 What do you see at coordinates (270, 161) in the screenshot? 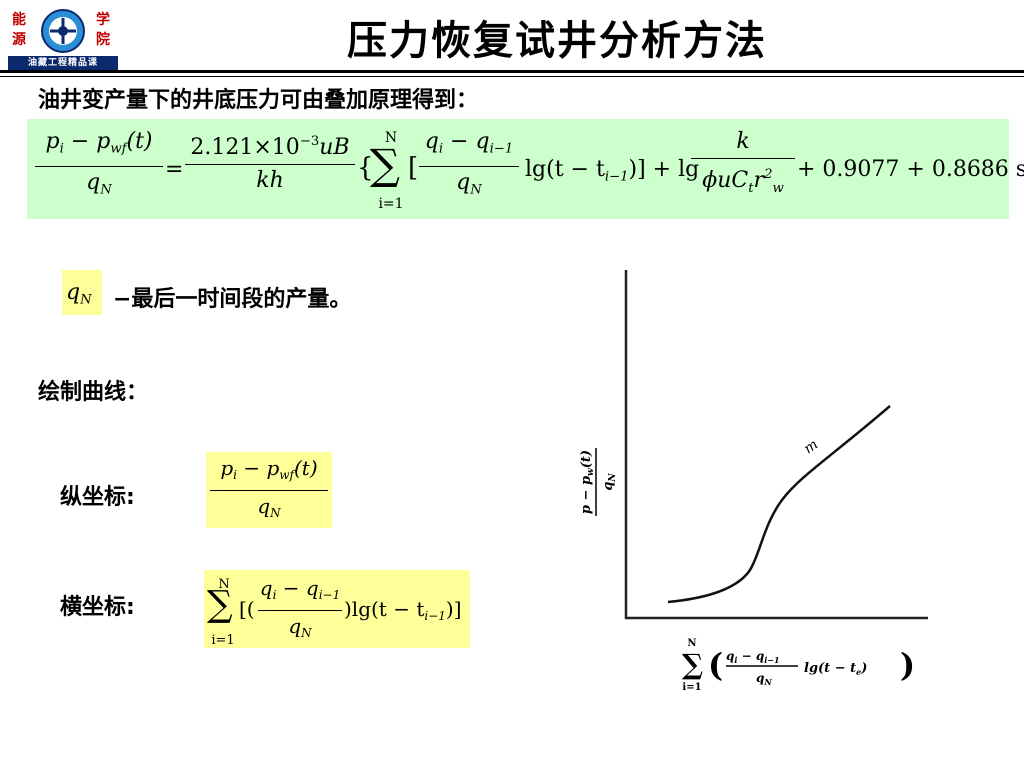
I see `coefficient-fraction: 2.121×10−3uB kh` at bounding box center [270, 161].